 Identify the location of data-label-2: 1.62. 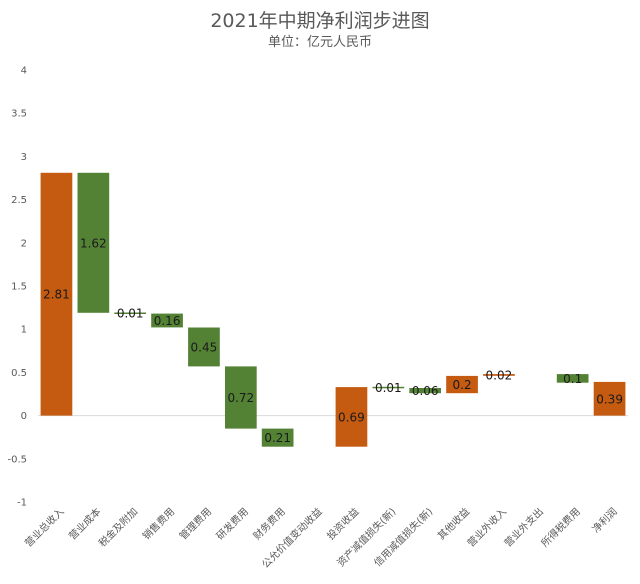
(93, 243).